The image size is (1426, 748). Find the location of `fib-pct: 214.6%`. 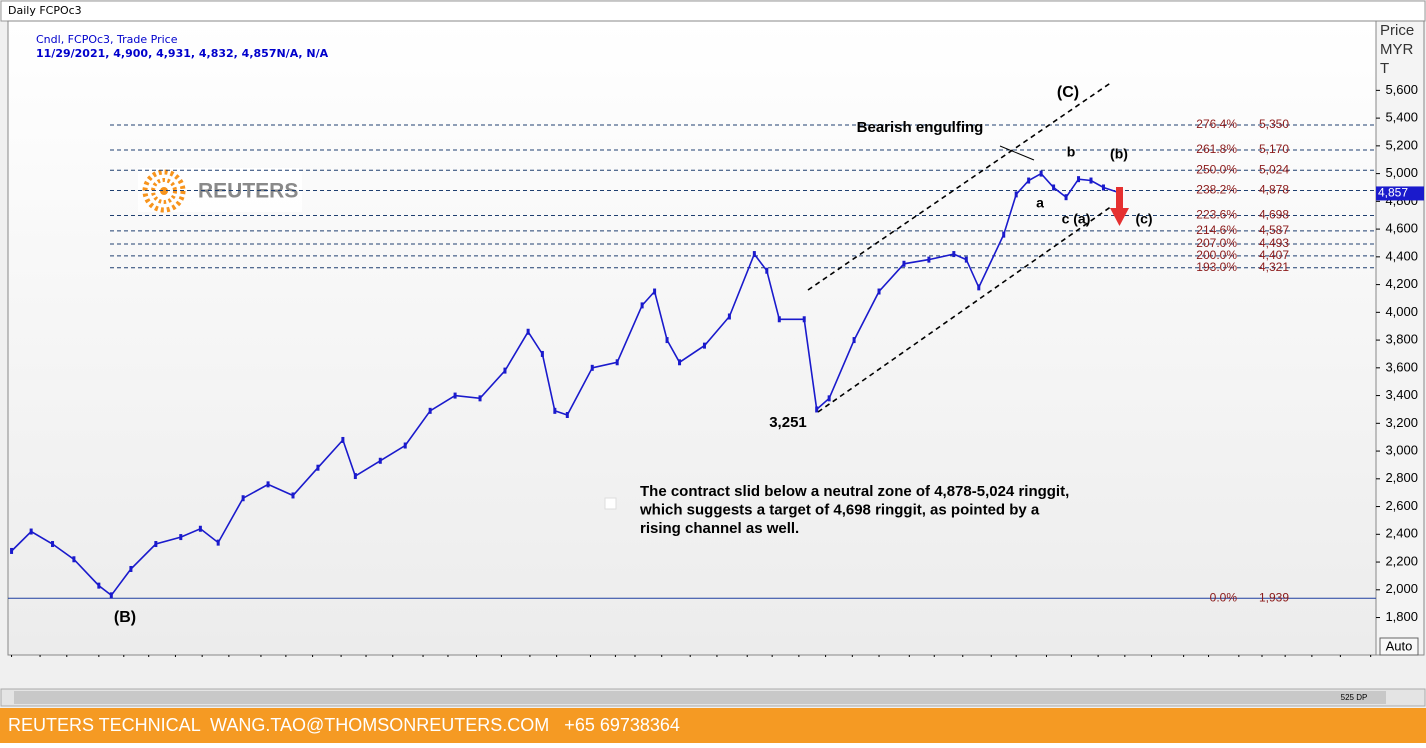

fib-pct: 214.6% is located at coordinates (1216, 230).